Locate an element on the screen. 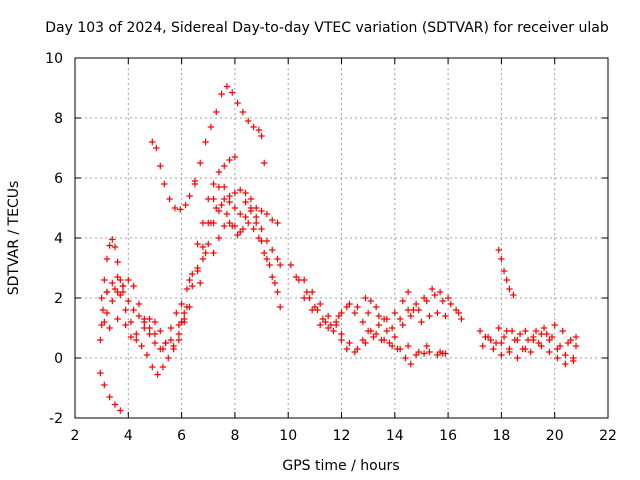 Image resolution: width=640 pixels, height=480 pixels. series-track-a is located at coordinates (110, 391).